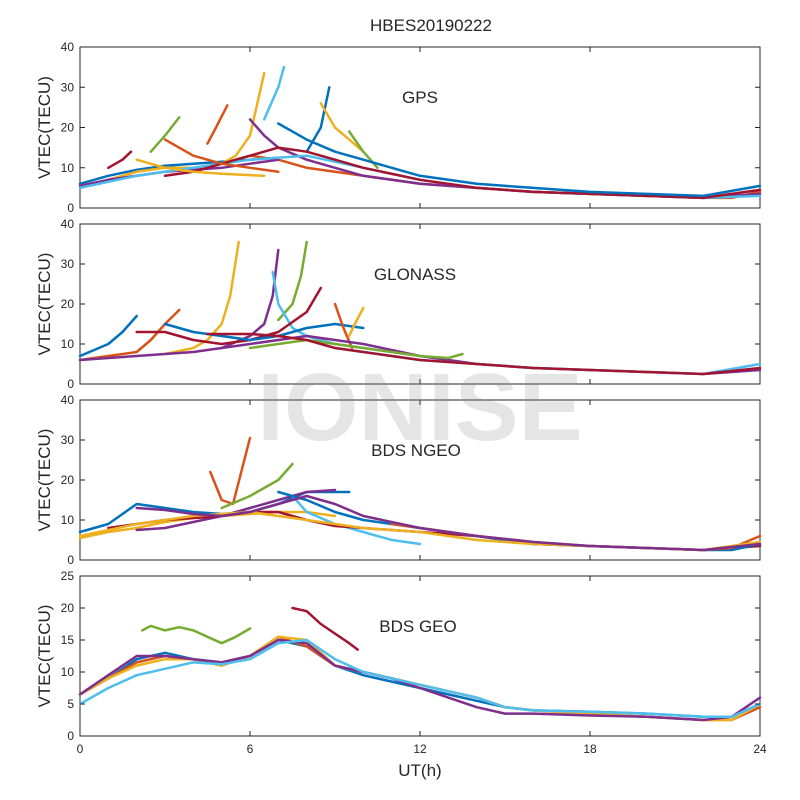 Image resolution: width=800 pixels, height=800 pixels. I want to click on panel-label: GPS, so click(420, 97).